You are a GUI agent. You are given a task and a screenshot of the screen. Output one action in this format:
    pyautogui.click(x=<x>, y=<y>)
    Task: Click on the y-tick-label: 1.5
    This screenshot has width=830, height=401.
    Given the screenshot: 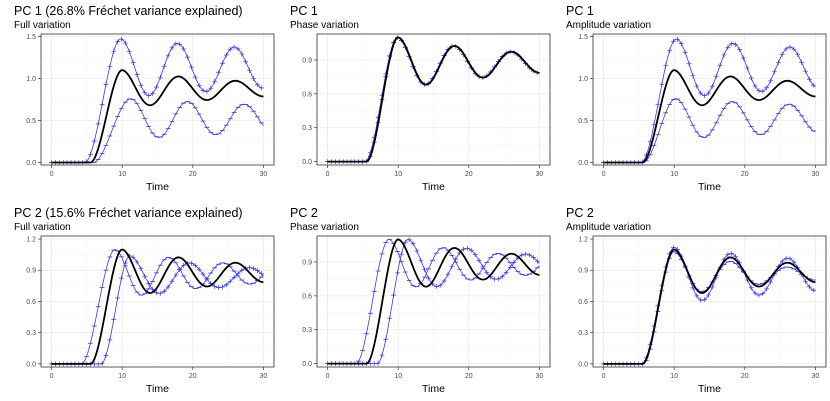 What is the action you would take?
    pyautogui.click(x=583, y=37)
    